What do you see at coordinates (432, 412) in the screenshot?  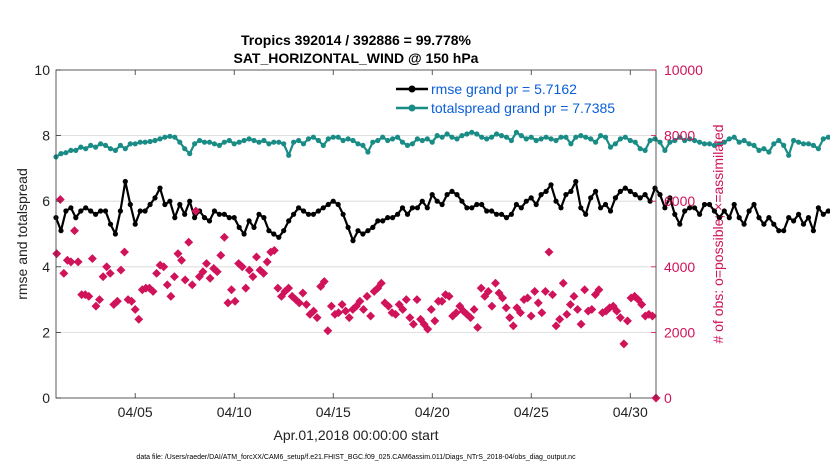 I see `x-tick-label: 04/20` at bounding box center [432, 412].